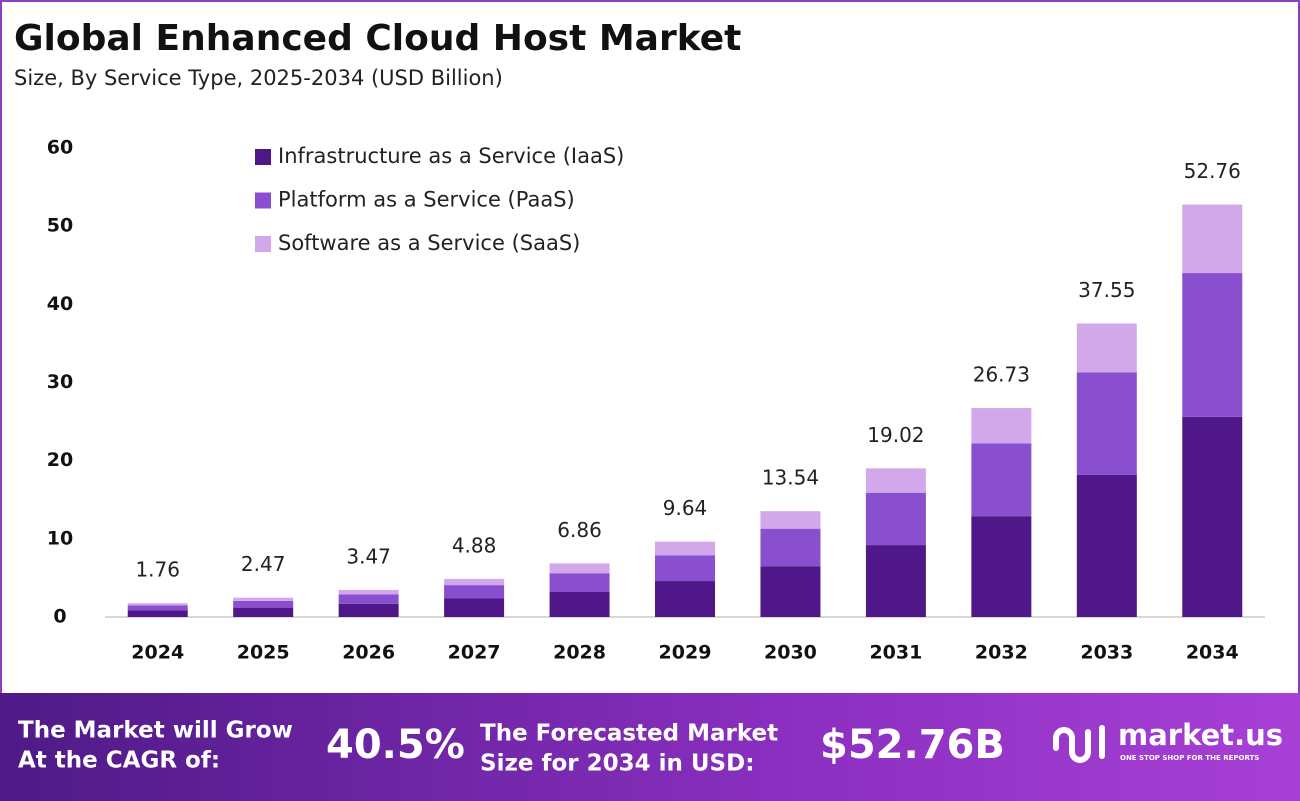 The image size is (1300, 801). I want to click on x-tick-label: 2027, so click(474, 653).